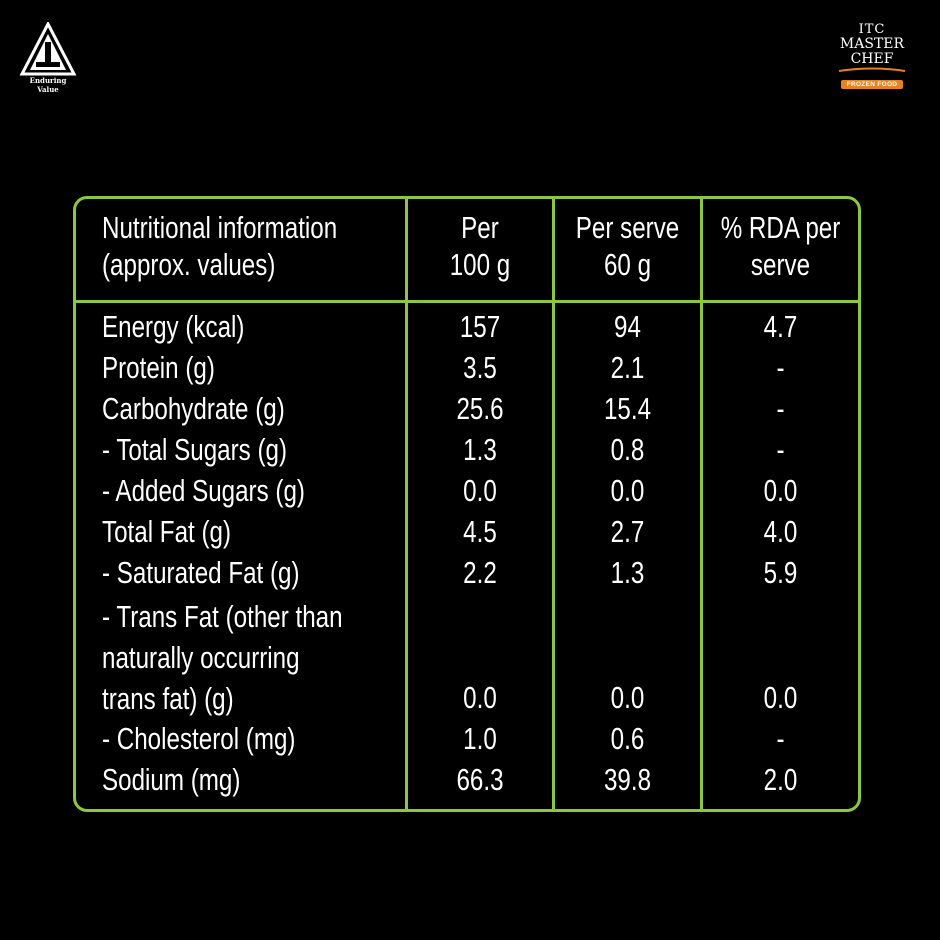  I want to click on swoosh-icon, so click(872, 69).